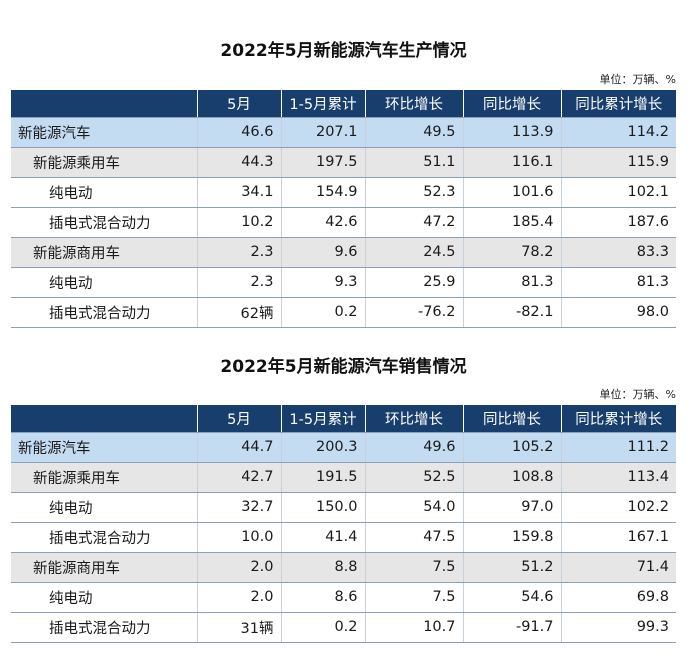  Describe the element at coordinates (238, 477) in the screenshot. I see `value-cell: 42.7` at that location.